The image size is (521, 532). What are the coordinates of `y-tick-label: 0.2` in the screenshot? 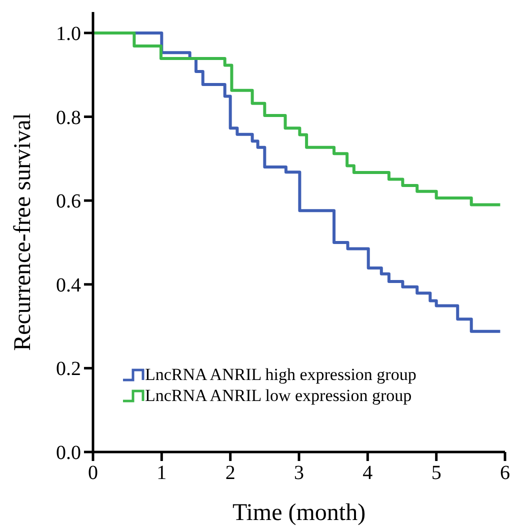 It's located at (68, 369).